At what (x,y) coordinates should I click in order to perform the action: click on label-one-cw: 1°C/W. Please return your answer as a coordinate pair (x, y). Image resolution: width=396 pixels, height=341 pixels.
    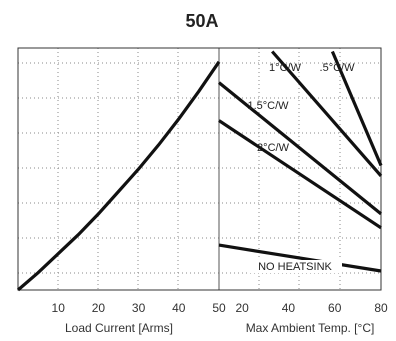
    Looking at the image, I should click on (285, 68).